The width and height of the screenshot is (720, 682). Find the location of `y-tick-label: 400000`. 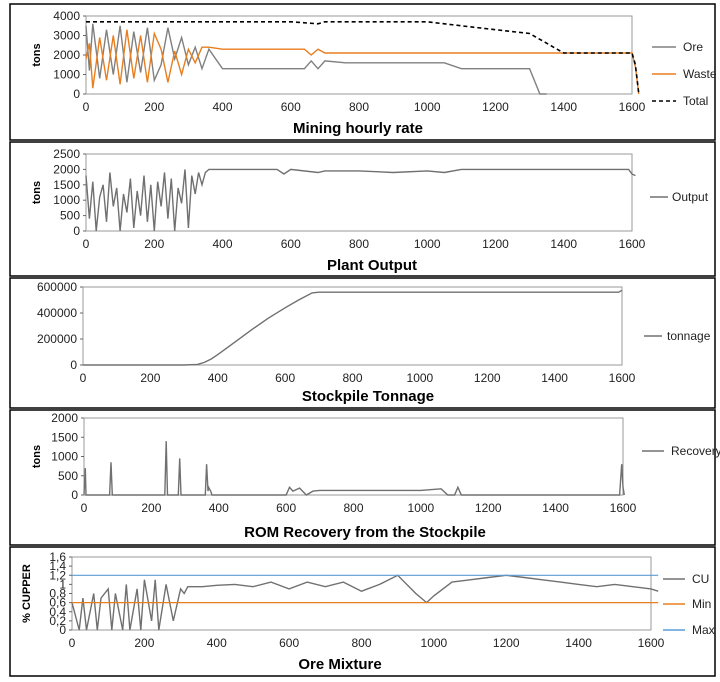

y-tick-label: 400000 is located at coordinates (57, 313).